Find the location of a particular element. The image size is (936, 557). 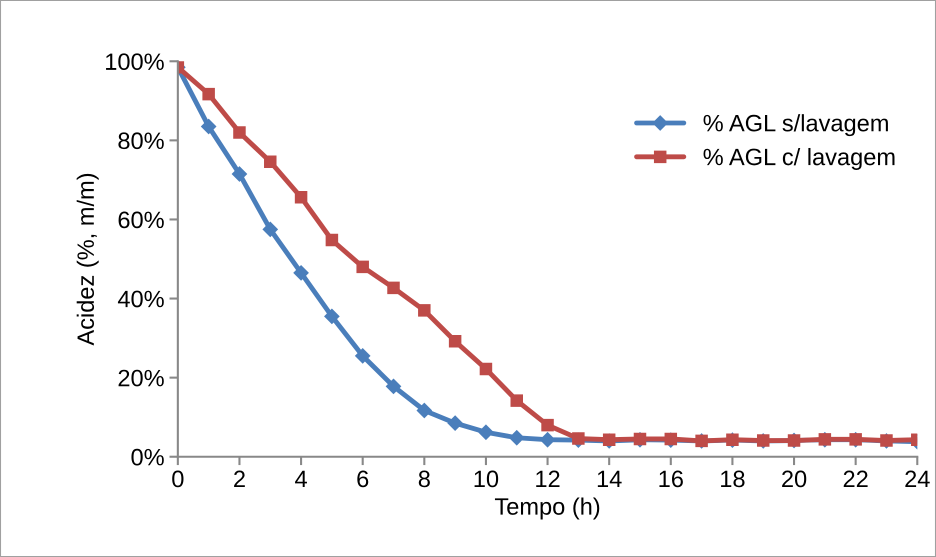

x-tick-label: 4 is located at coordinates (301, 479).